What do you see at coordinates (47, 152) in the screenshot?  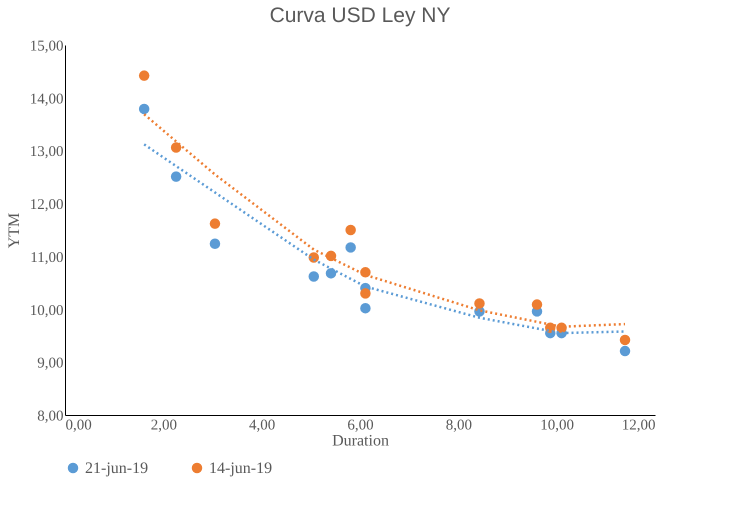 I see `y-tick-label: 13,00` at bounding box center [47, 152].